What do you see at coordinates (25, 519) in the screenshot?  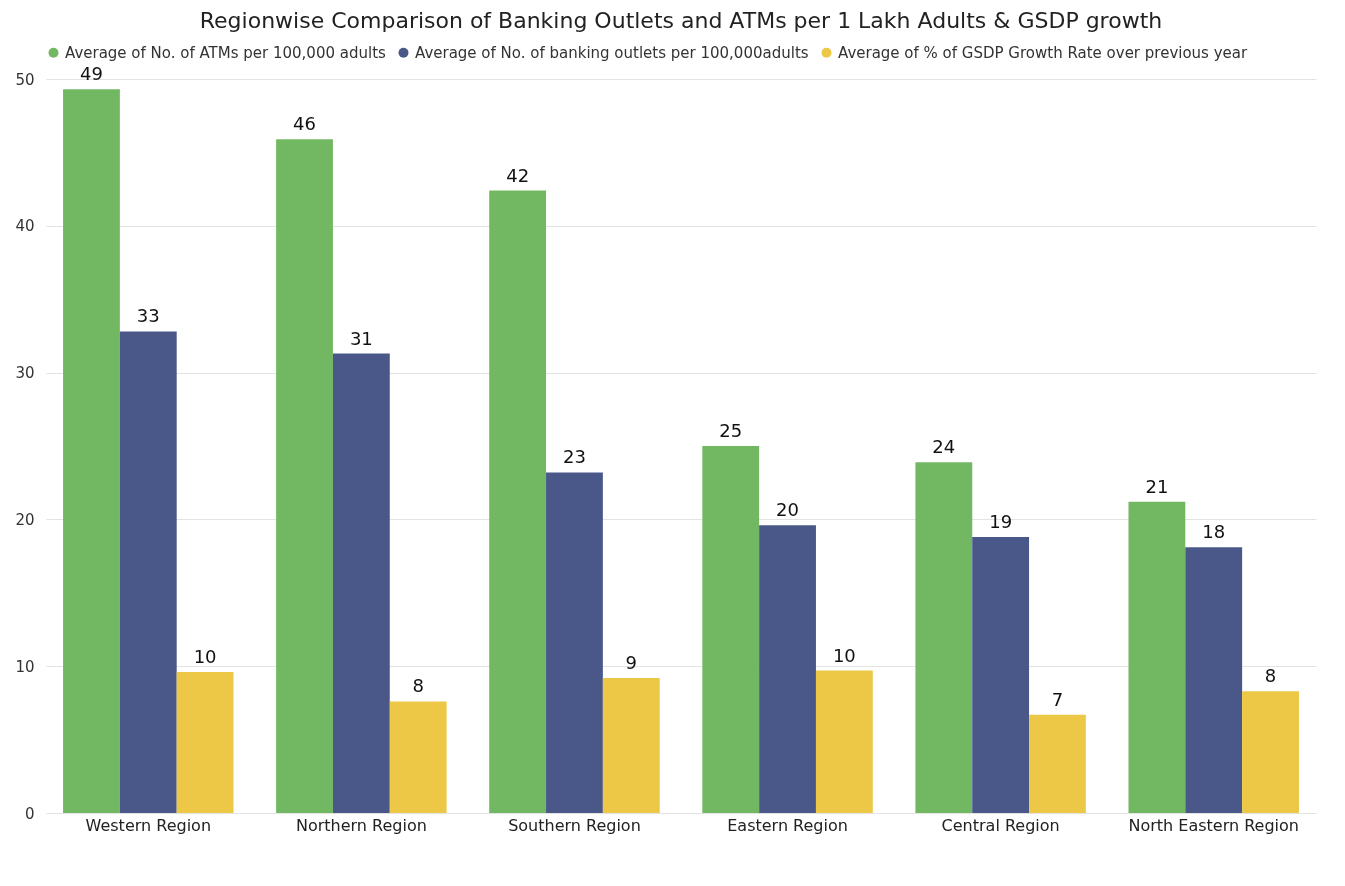 I see `y-tick-label: 20` at bounding box center [25, 519].